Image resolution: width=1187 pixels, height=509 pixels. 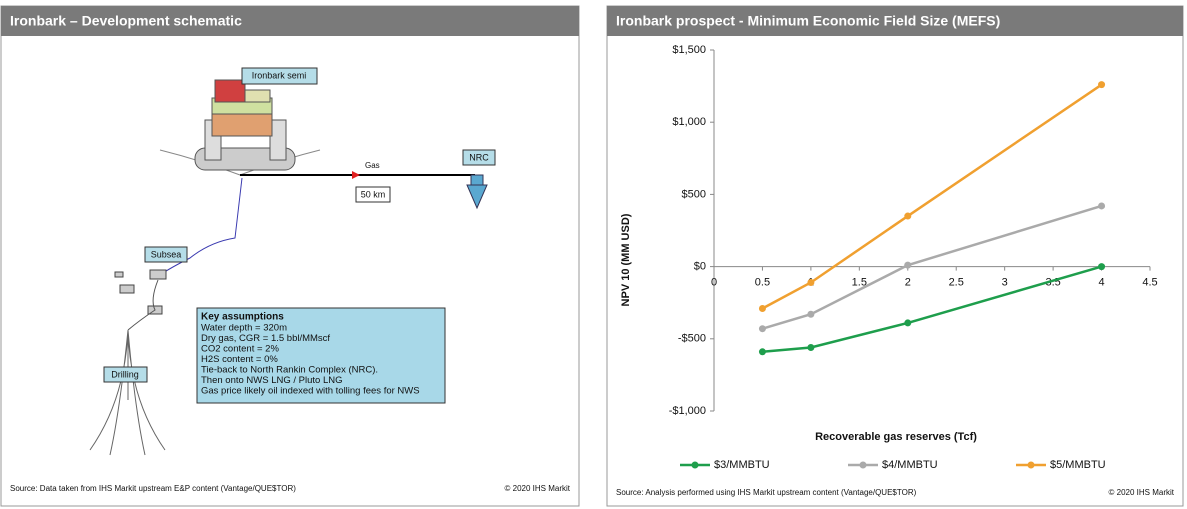 What do you see at coordinates (143, 305) in the screenshot?
I see `flowline` at bounding box center [143, 305].